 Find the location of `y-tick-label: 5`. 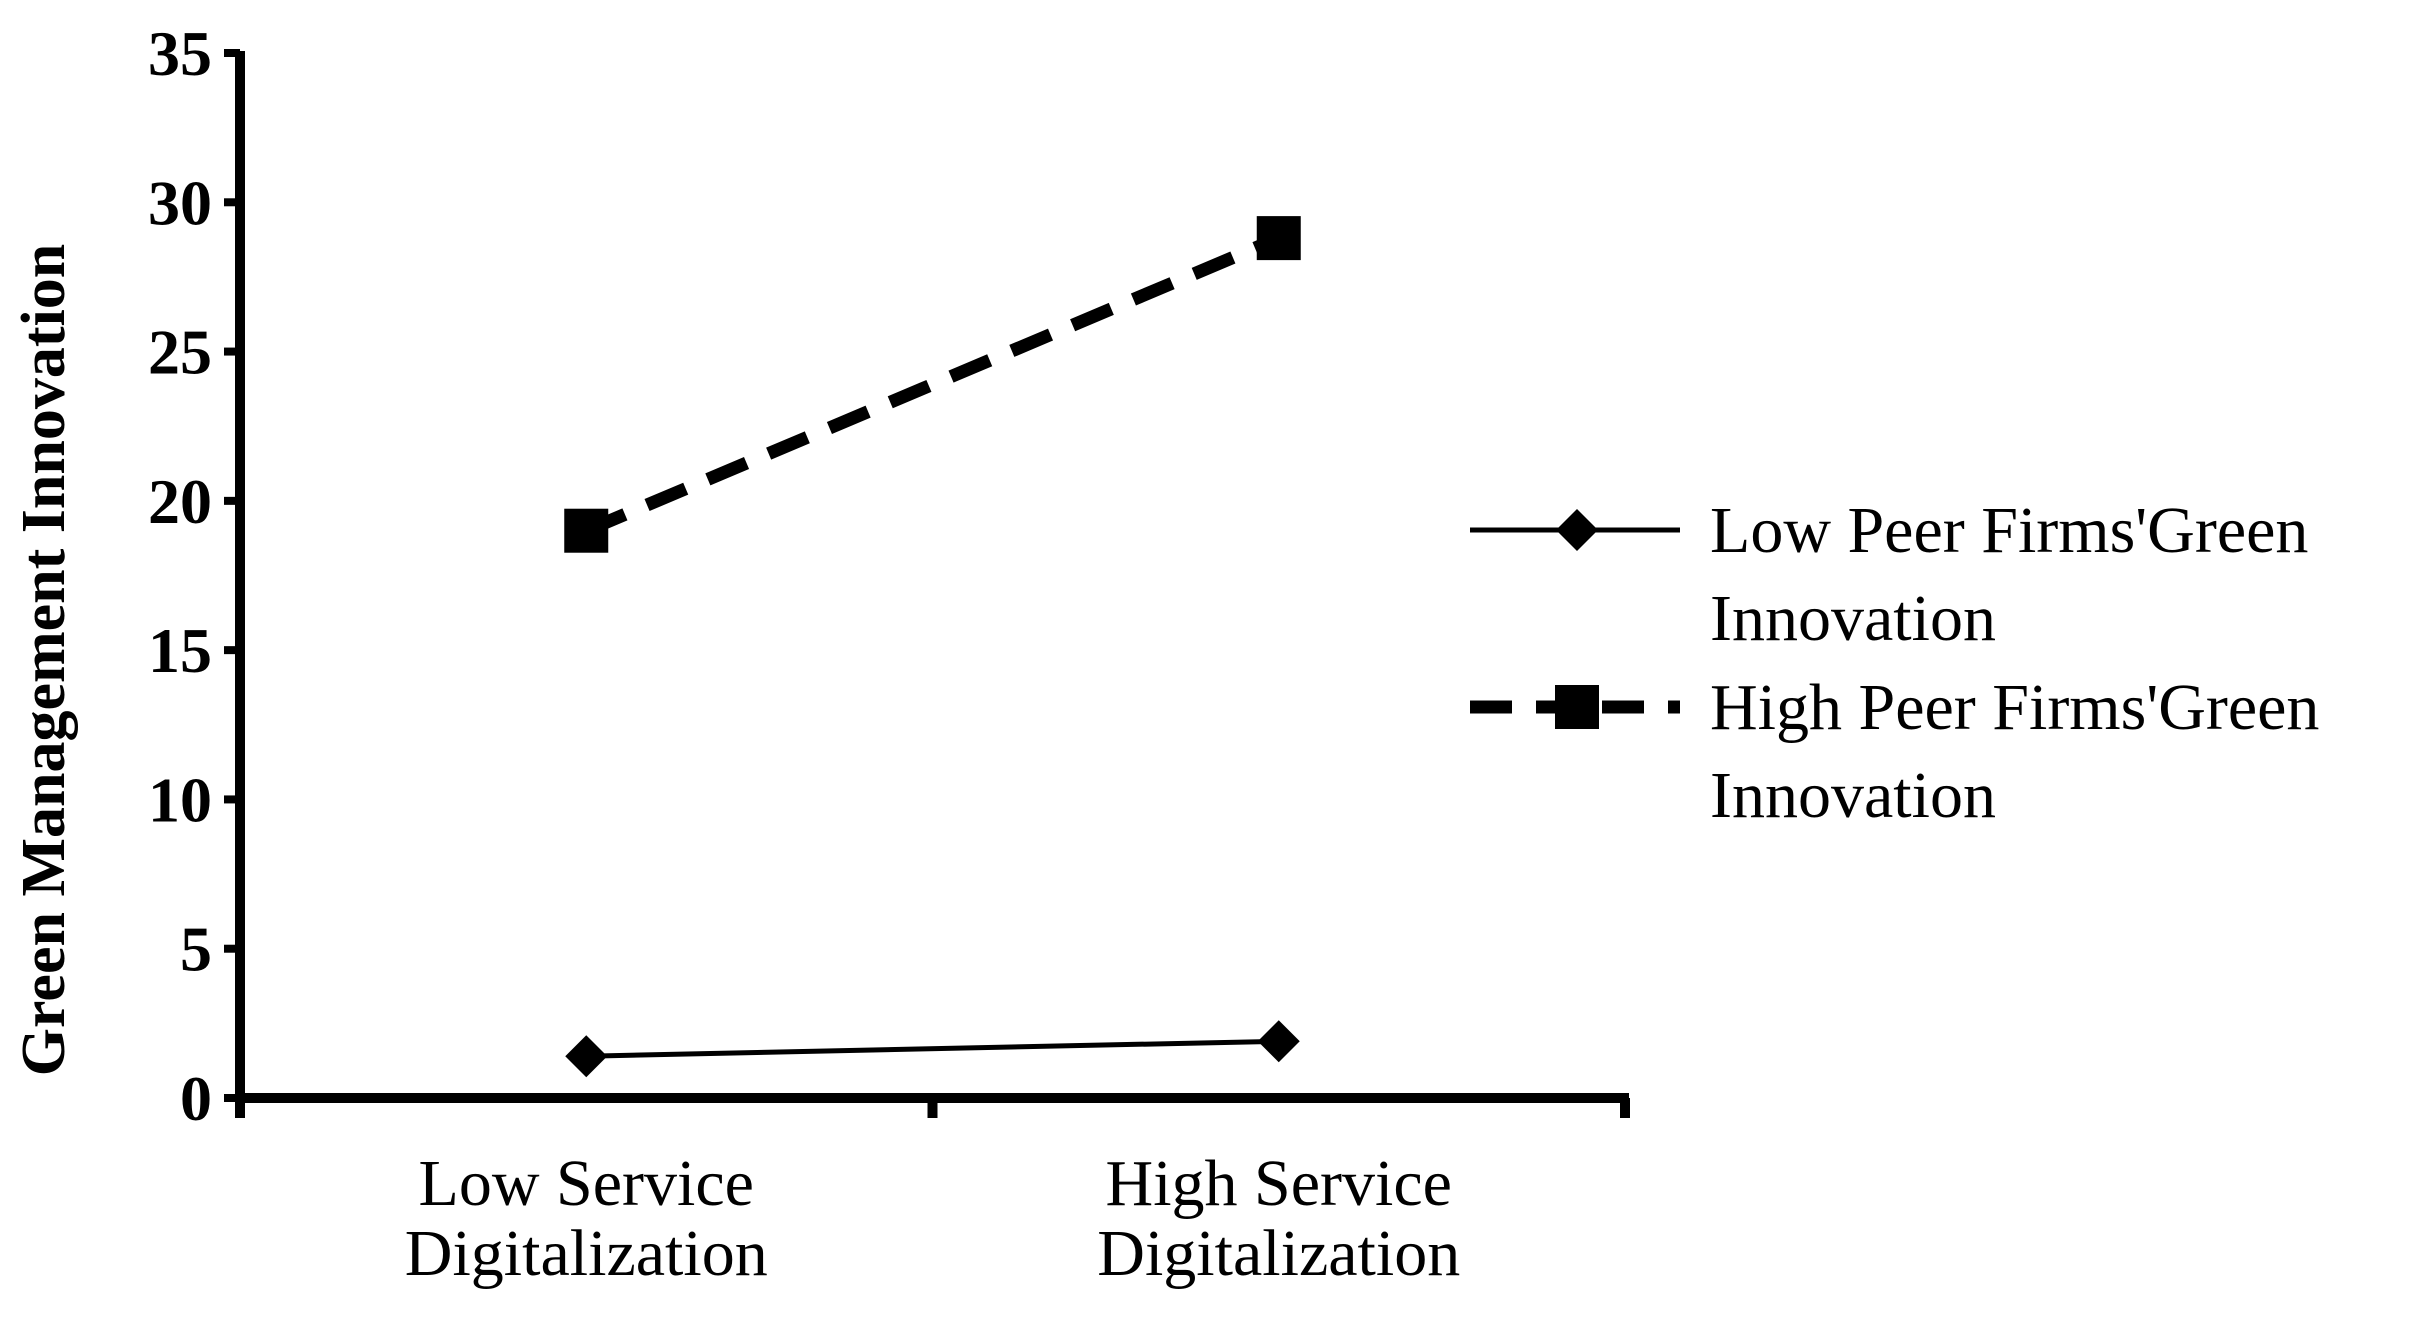

y-tick-label: 5 is located at coordinates (196, 949).